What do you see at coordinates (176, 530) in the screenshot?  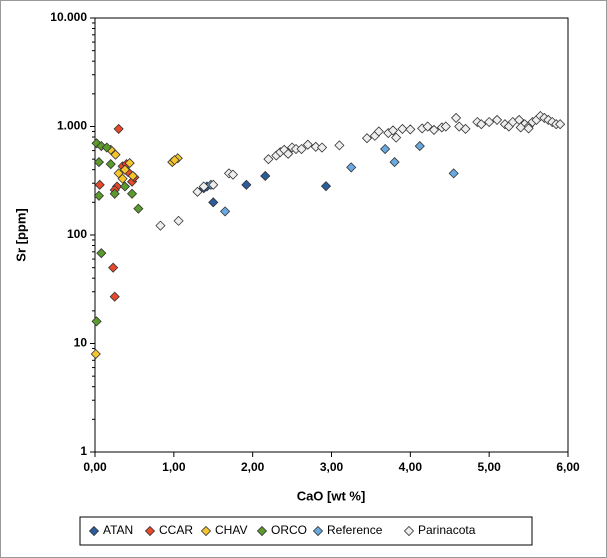 I see `legend-label: CCAR` at bounding box center [176, 530].